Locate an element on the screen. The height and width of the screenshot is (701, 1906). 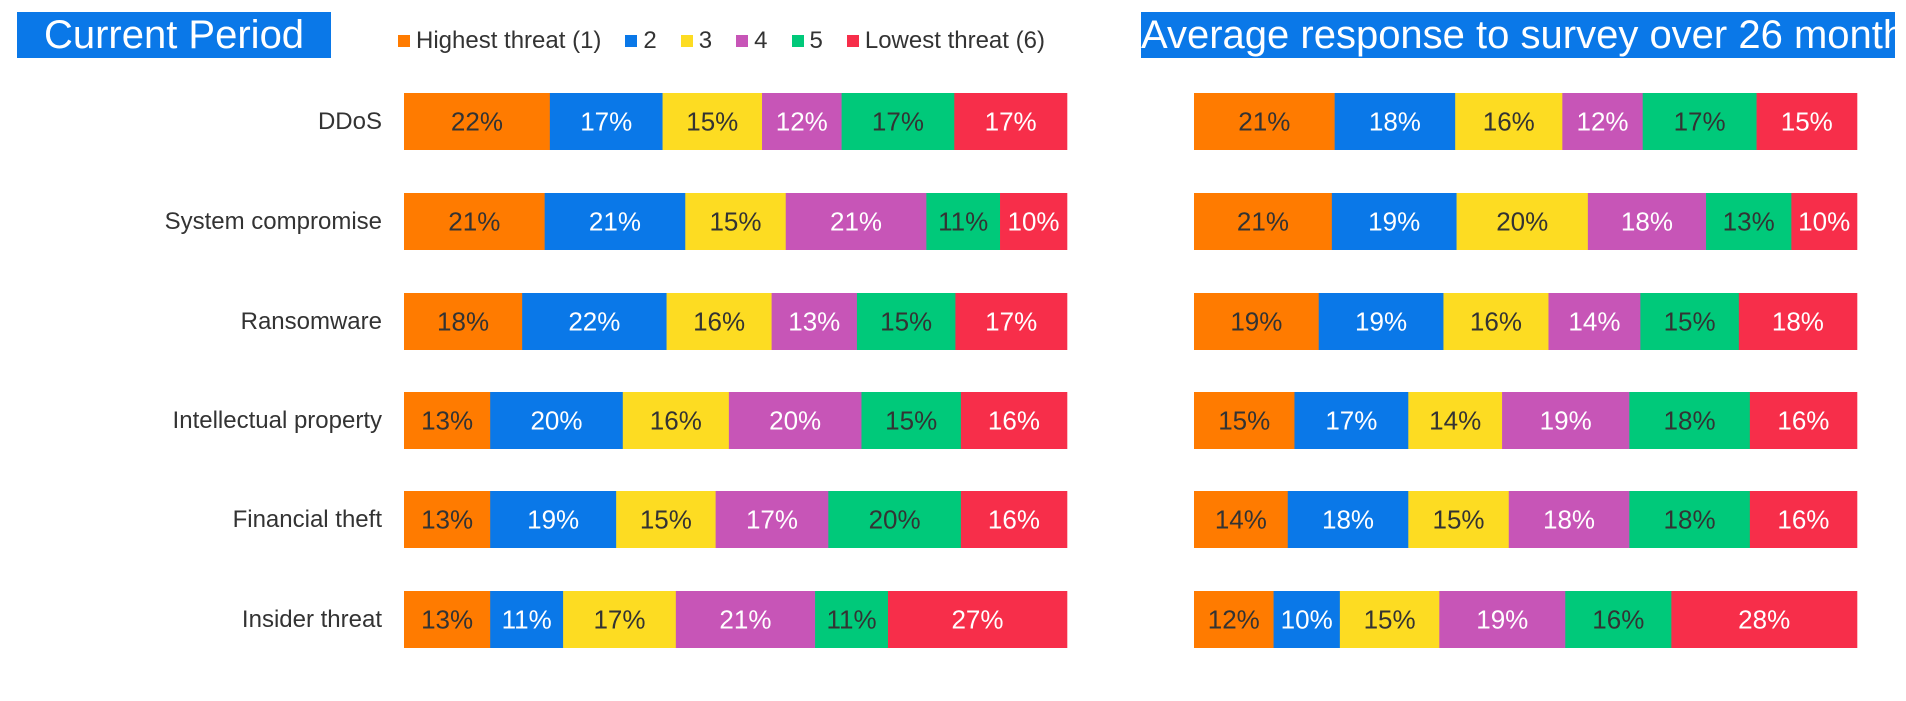
data-label: 27% is located at coordinates (977, 620).